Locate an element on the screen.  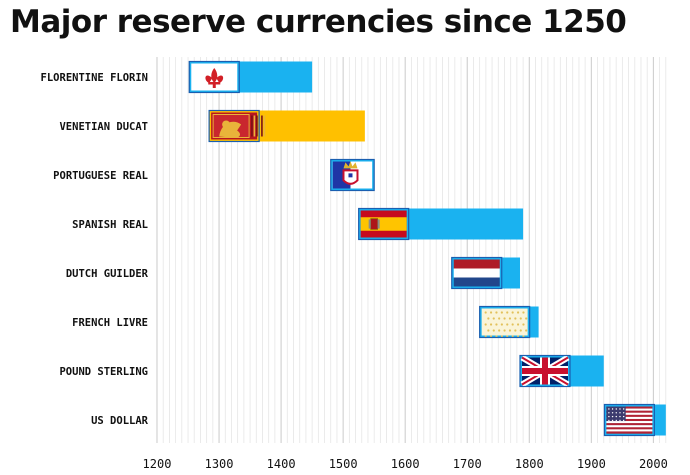
french-royal-flag-icon is located at coordinates (505, 322).